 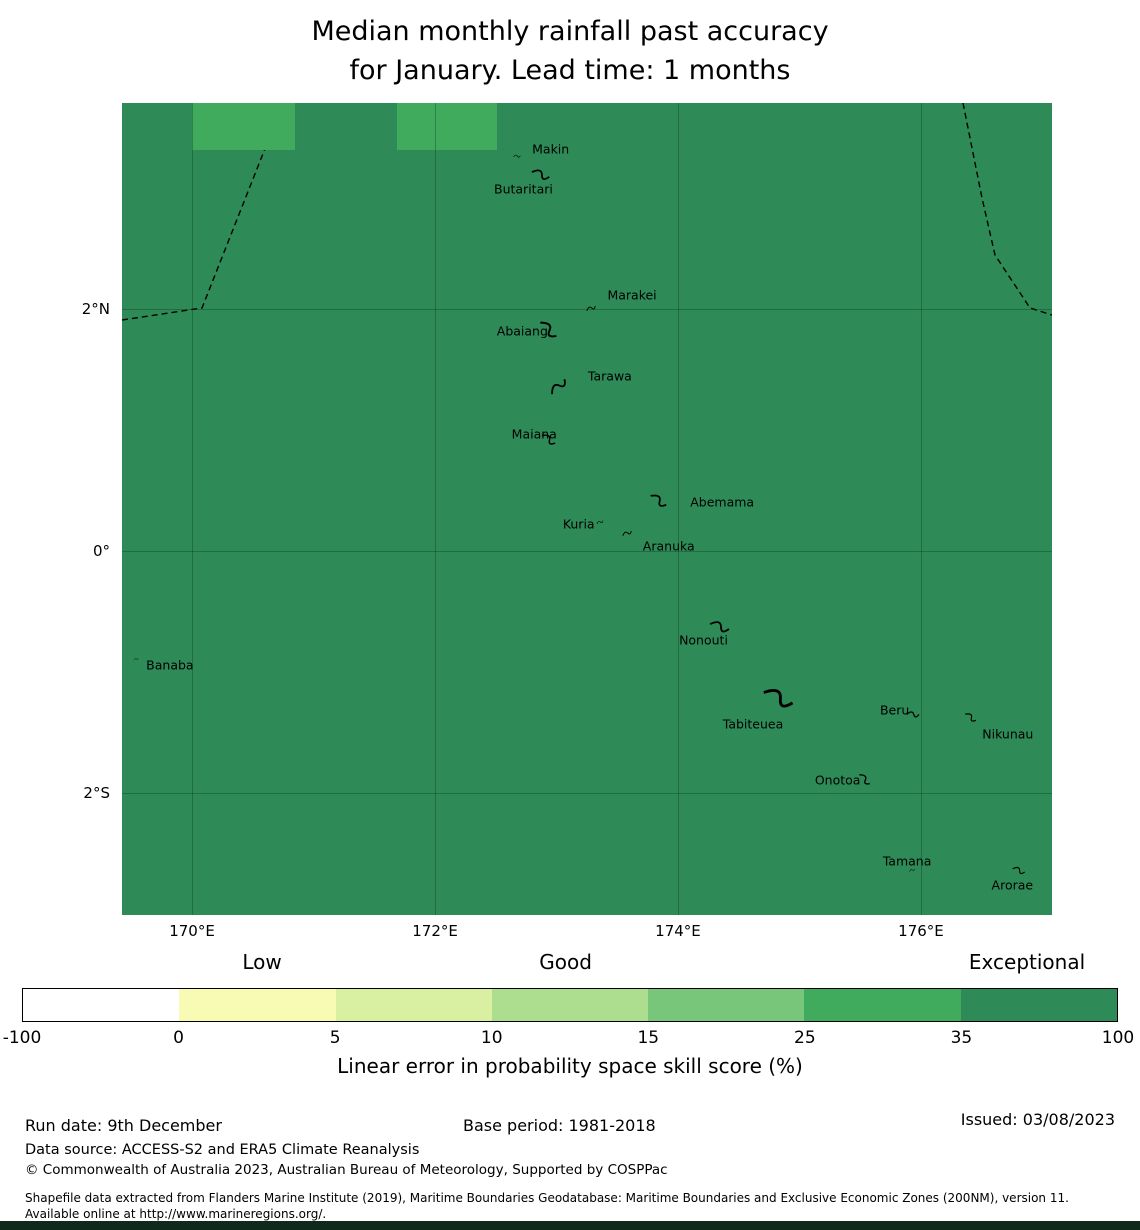 What do you see at coordinates (777, 698) in the screenshot?
I see `island-shape-tabiteuea` at bounding box center [777, 698].